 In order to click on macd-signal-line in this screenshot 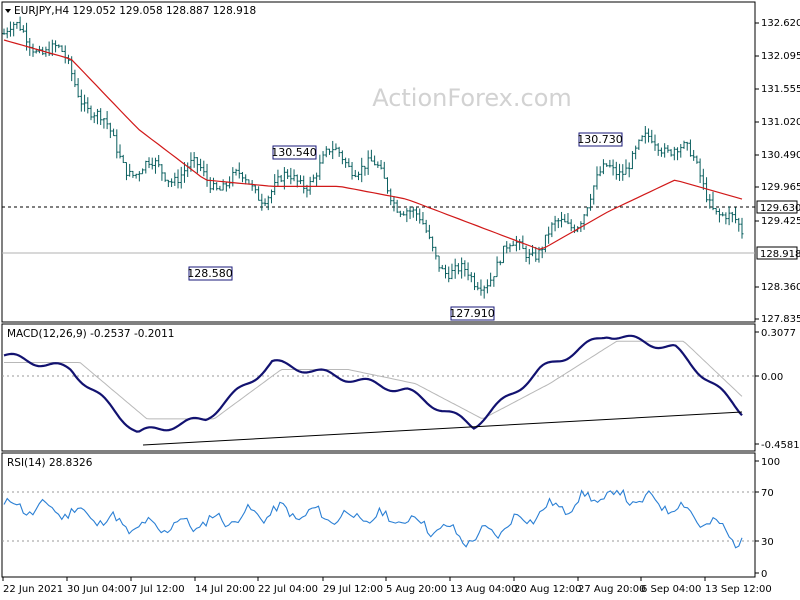, I will do `click(373, 380)`.